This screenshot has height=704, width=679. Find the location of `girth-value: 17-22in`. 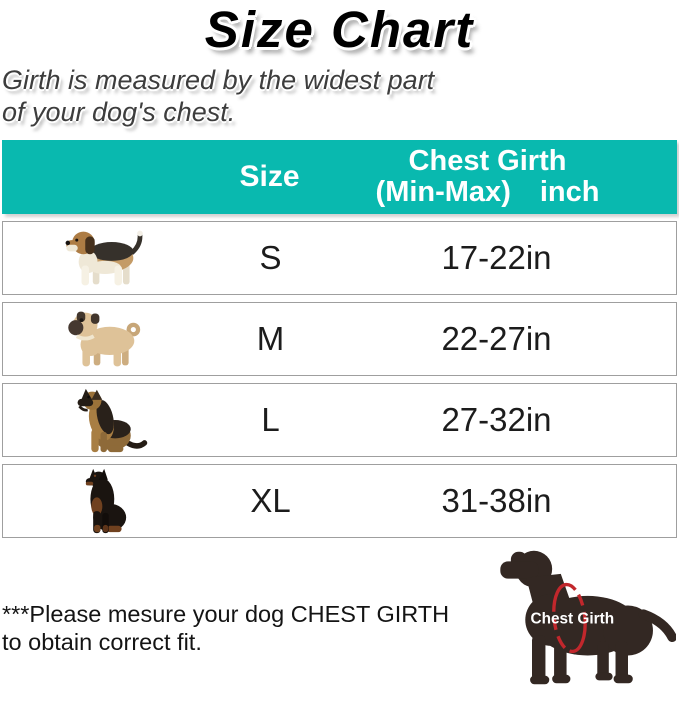

girth-value: 17-22in is located at coordinates (496, 257).